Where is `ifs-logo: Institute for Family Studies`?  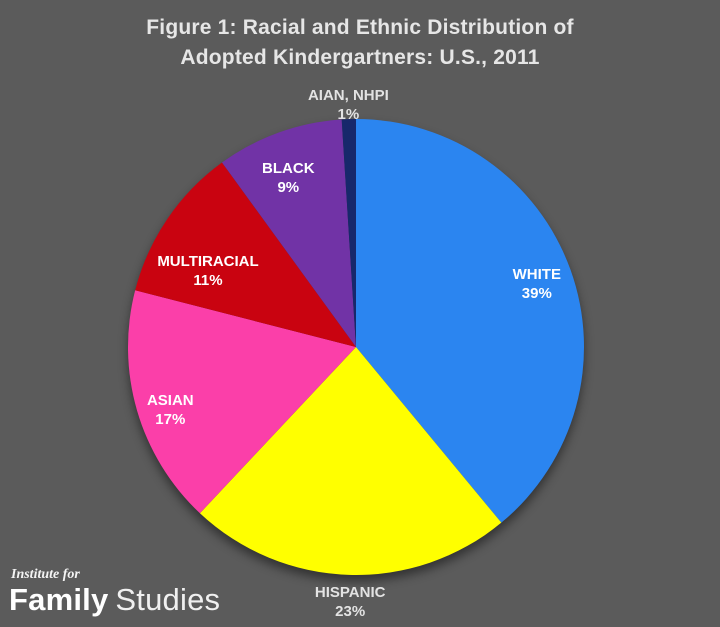
ifs-logo: Institute for Family Studies is located at coordinates (114, 591).